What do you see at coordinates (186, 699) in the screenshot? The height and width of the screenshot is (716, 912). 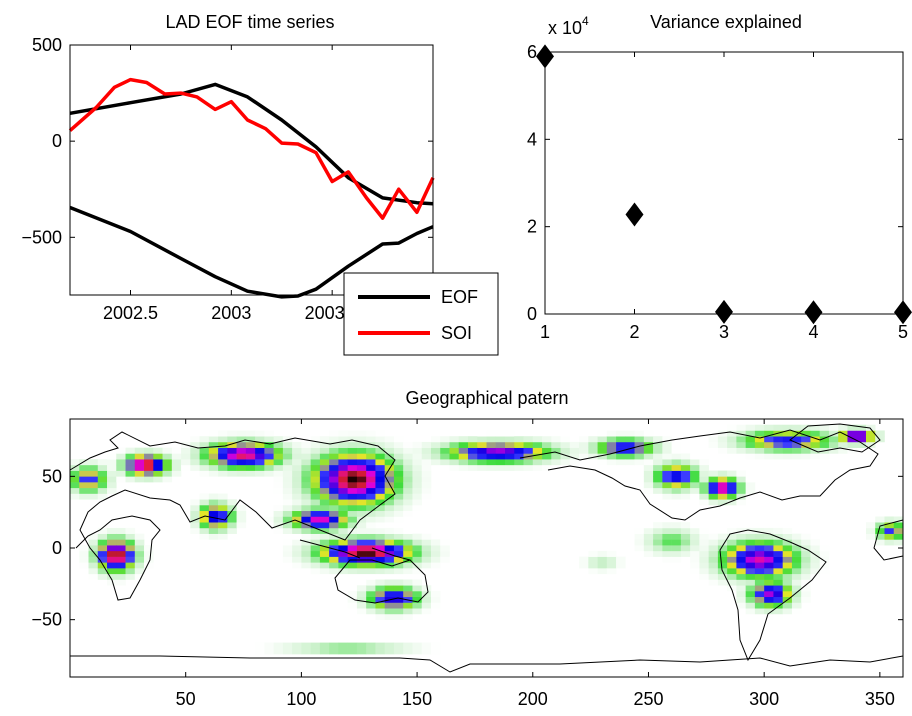 I see `x-tick-label: 50` at bounding box center [186, 699].